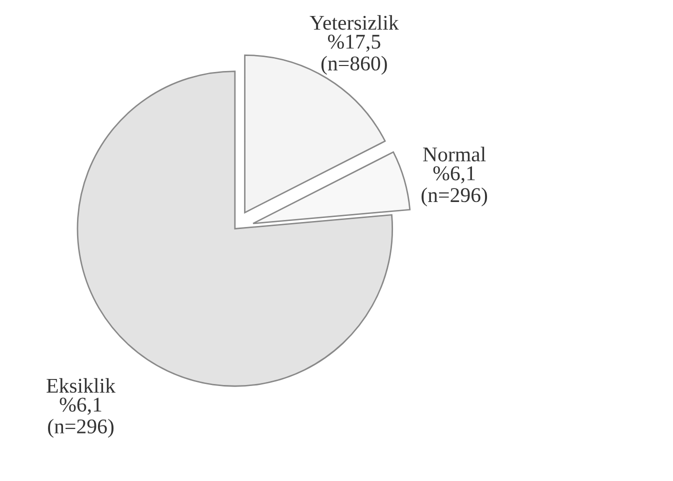 The image size is (673, 481). What do you see at coordinates (354, 22) in the screenshot?
I see `slice-label: Yetersizlik` at bounding box center [354, 22].